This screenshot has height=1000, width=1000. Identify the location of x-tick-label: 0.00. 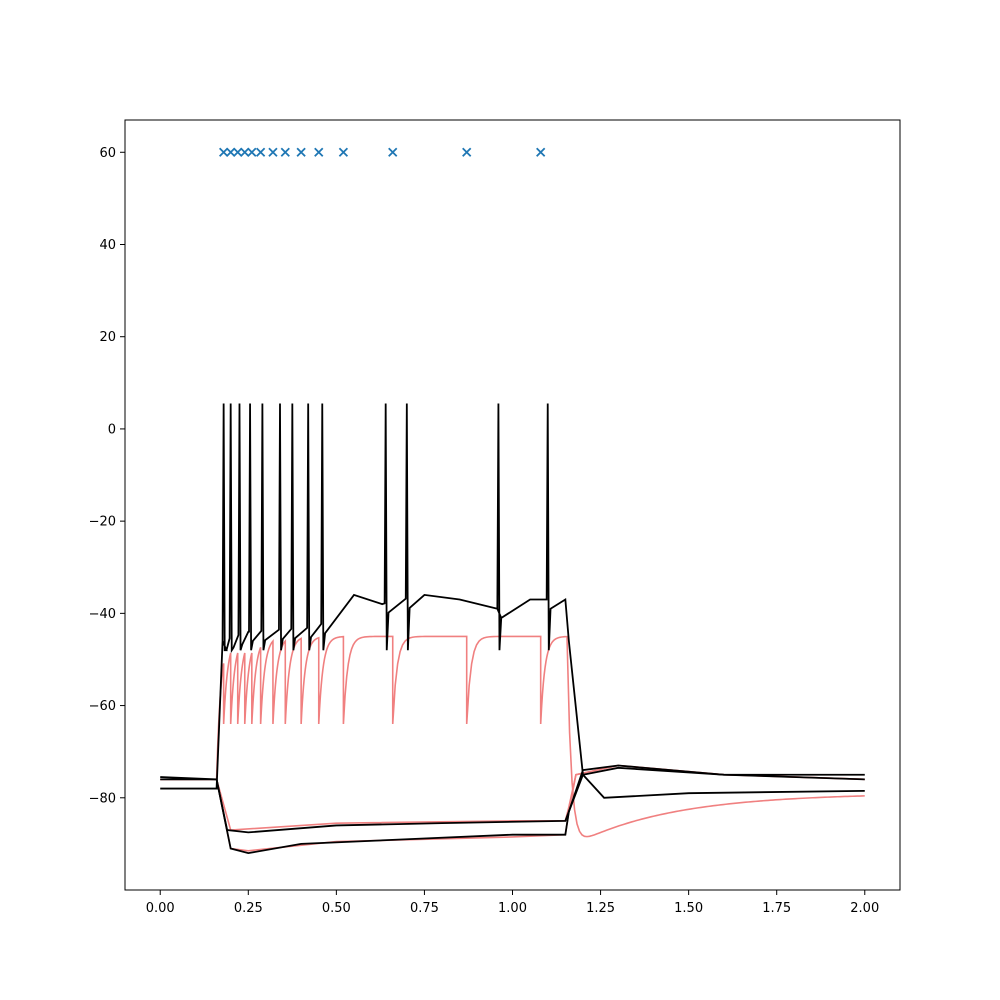
(160, 908).